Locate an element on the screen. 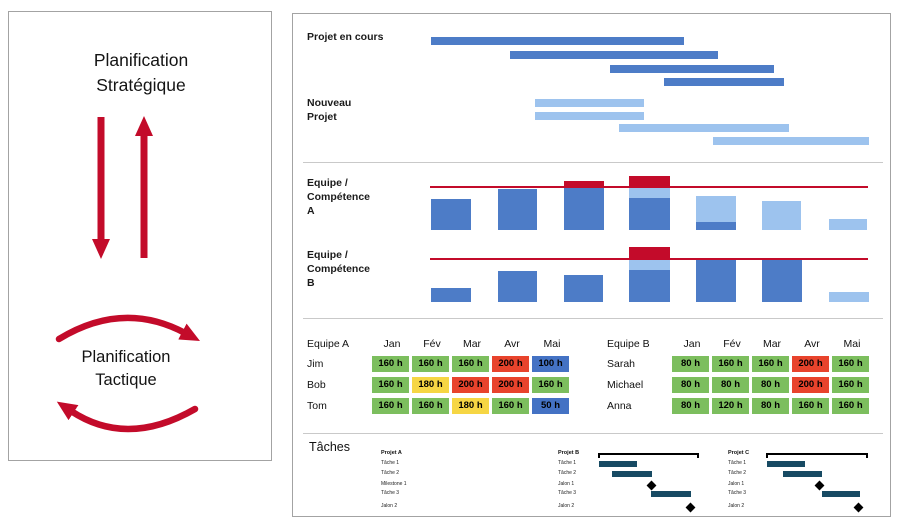 The width and height of the screenshot is (899, 529). task-project-title: Projet C is located at coordinates (739, 453).